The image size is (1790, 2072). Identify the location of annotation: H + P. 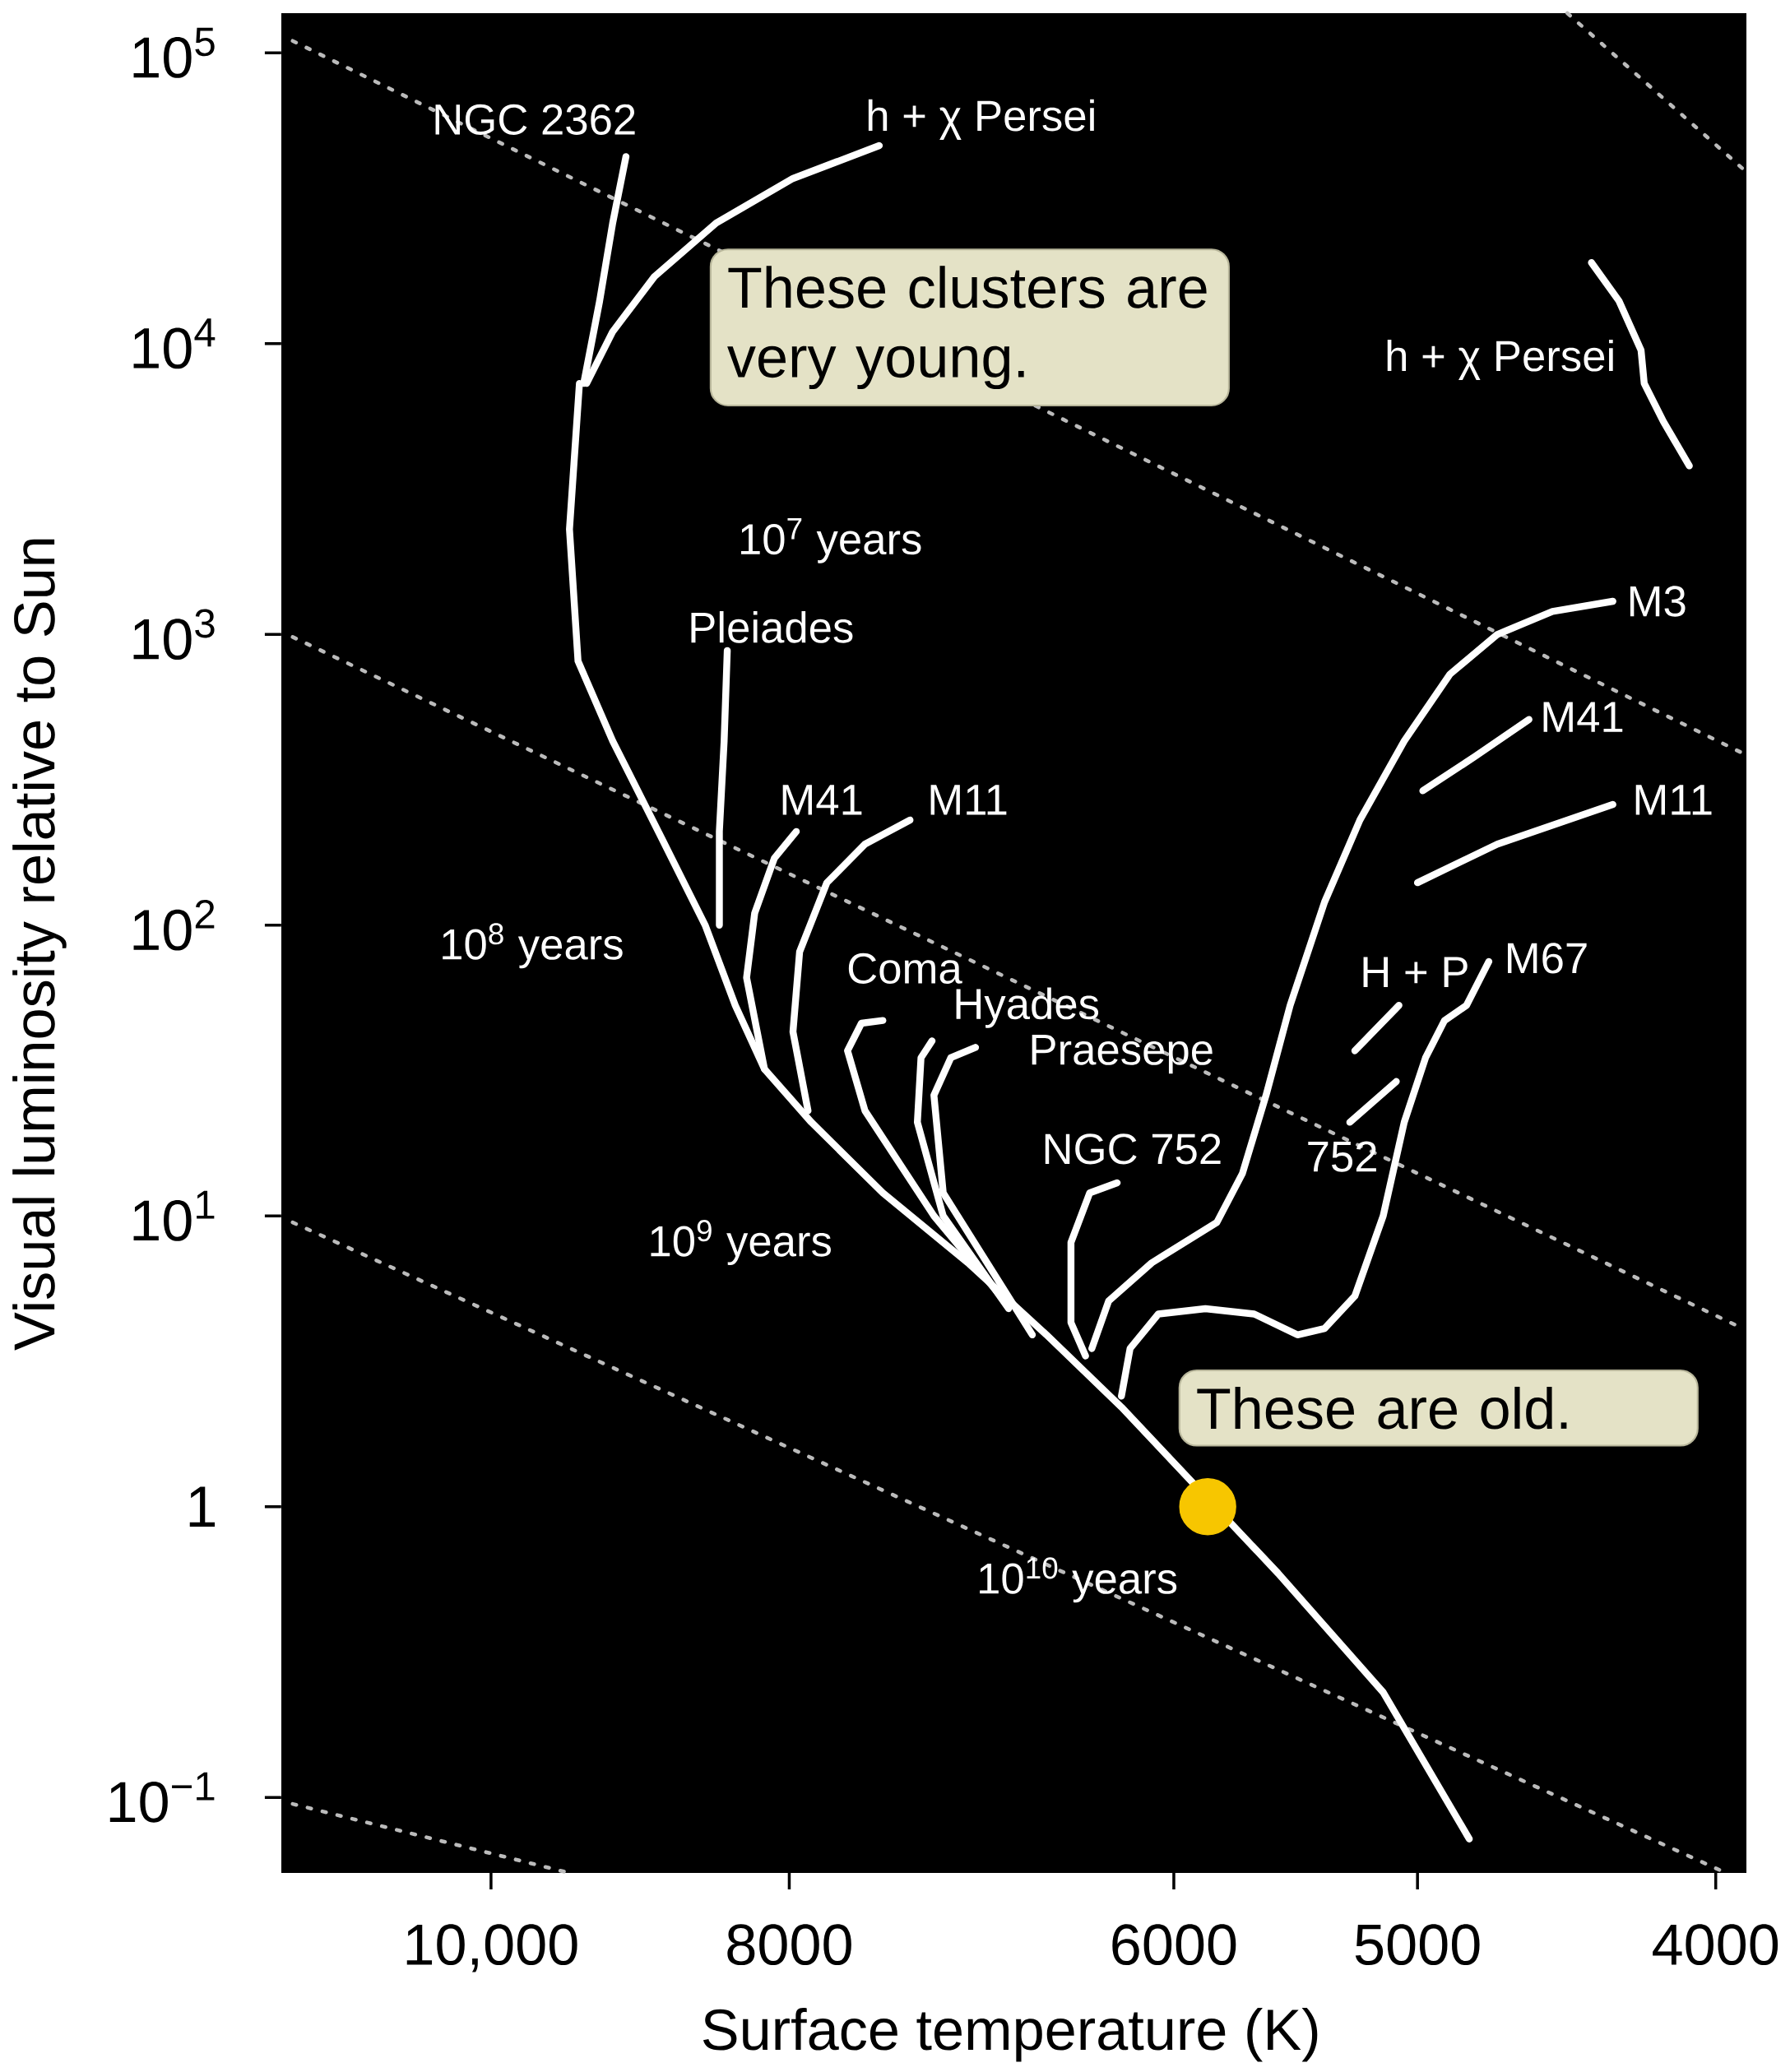
(1415, 972).